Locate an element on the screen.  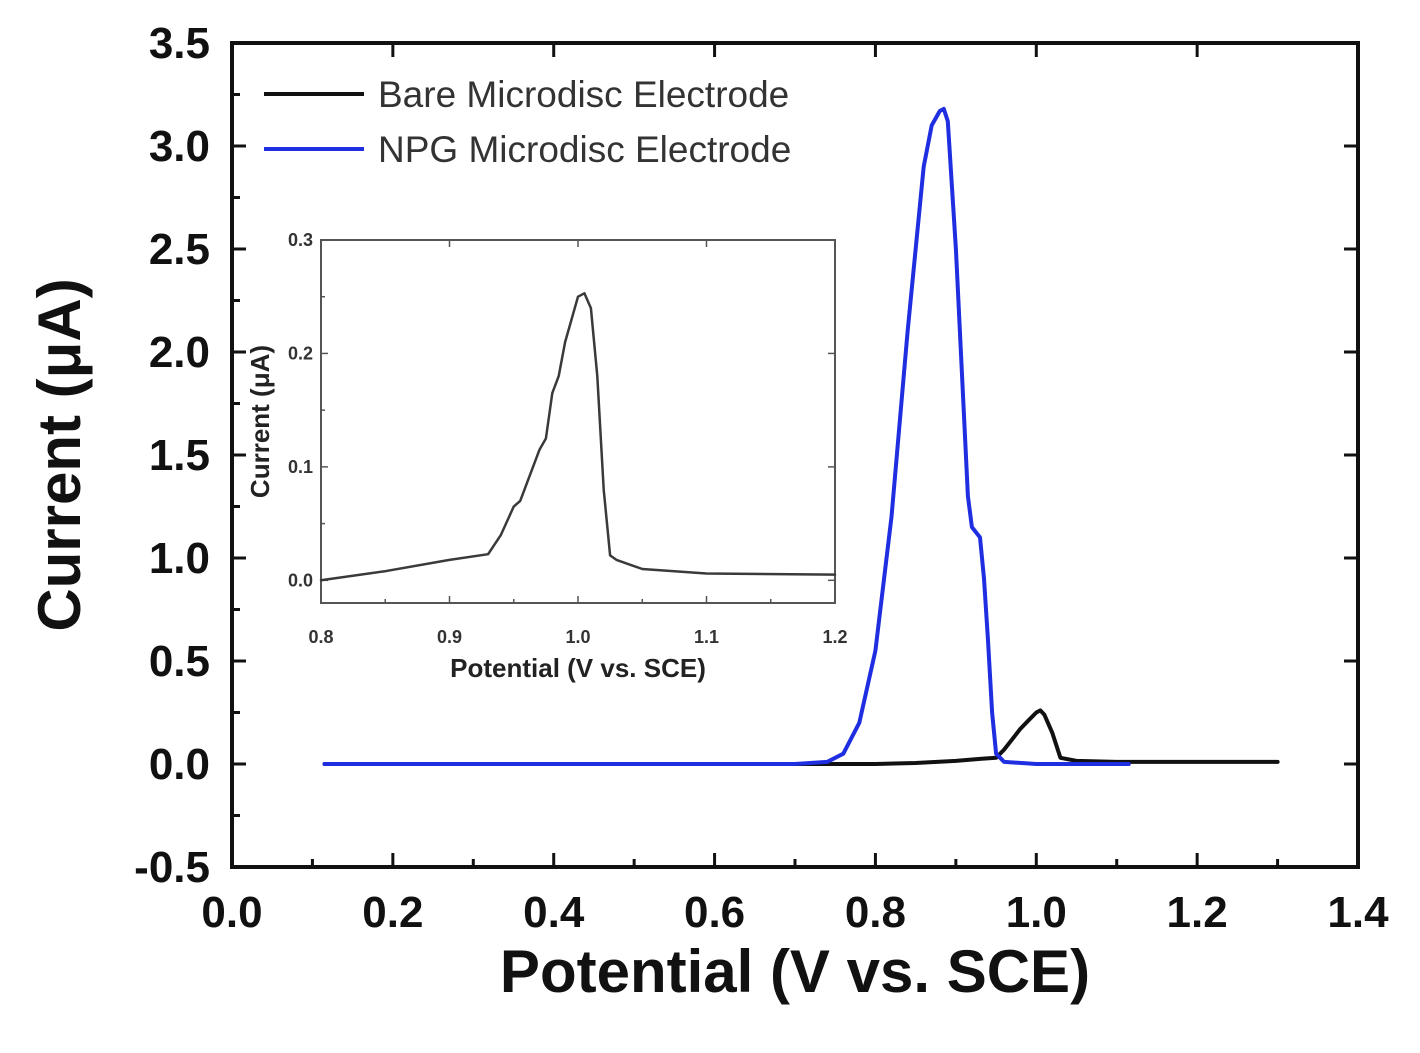
main-x-axis-title: Potential (V vs. SCE) is located at coordinates (795, 971).